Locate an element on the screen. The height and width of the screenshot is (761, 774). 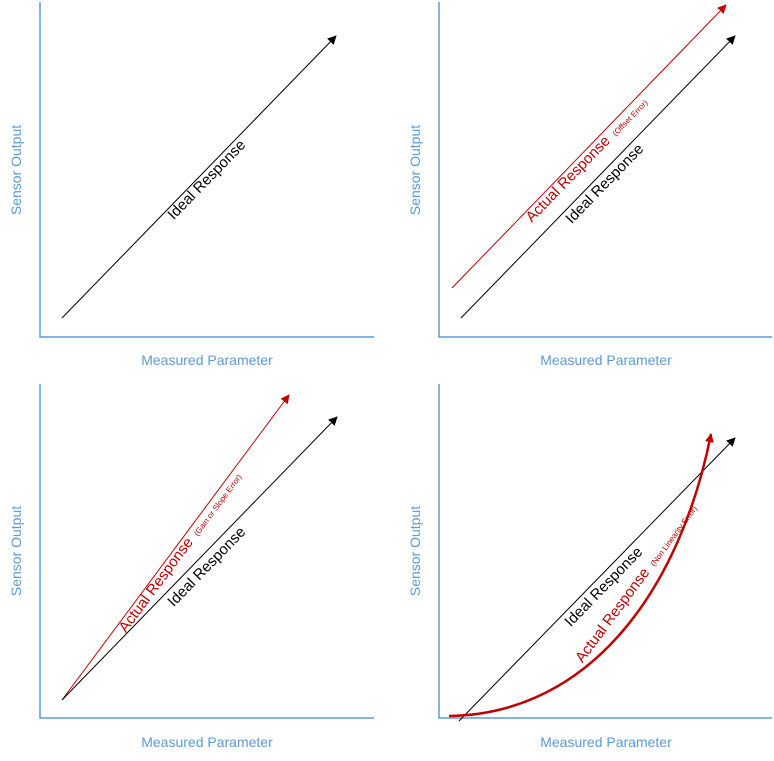
actual-response-curve is located at coordinates (581, 575).